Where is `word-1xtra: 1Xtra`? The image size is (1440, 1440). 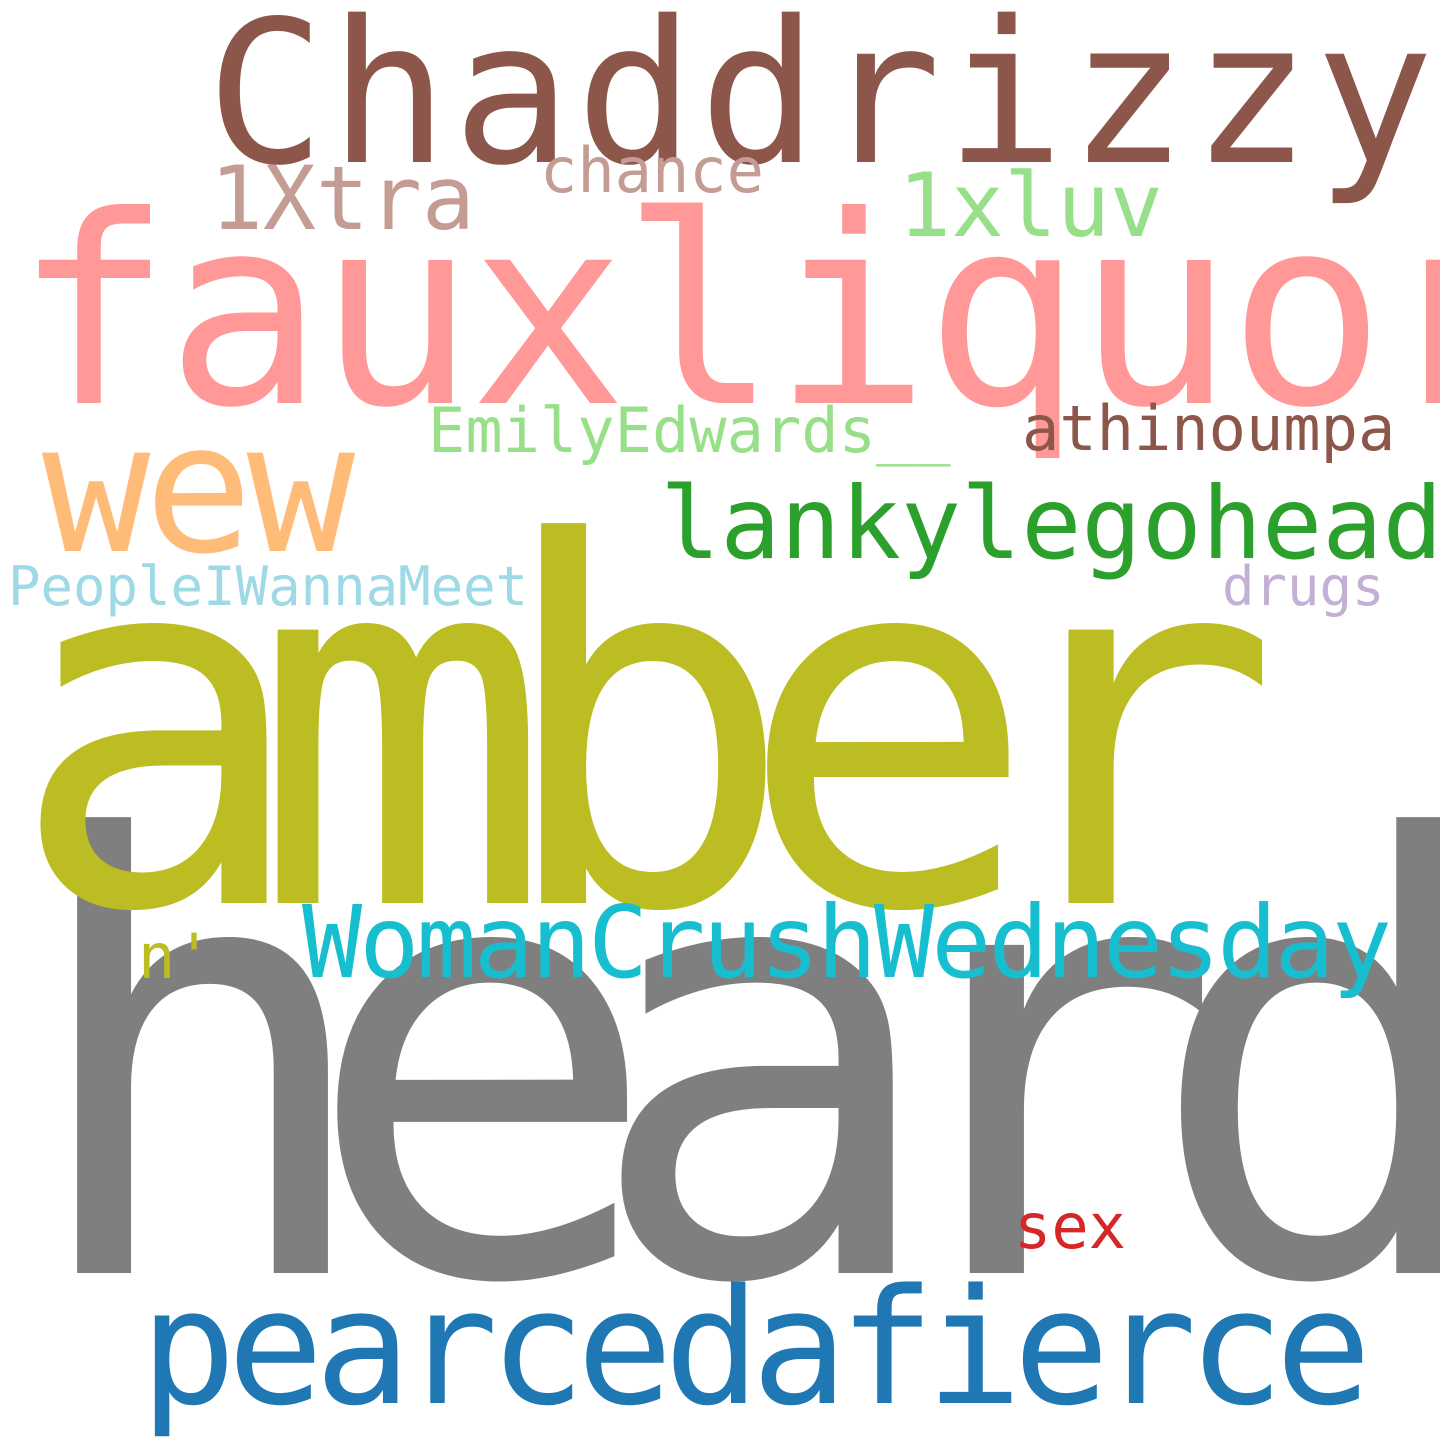 word-1xtra: 1Xtra is located at coordinates (342, 198).